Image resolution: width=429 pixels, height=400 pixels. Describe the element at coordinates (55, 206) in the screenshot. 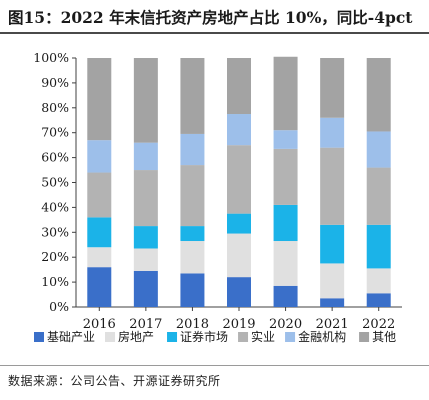

I see `y-tick-label: 40%` at that location.